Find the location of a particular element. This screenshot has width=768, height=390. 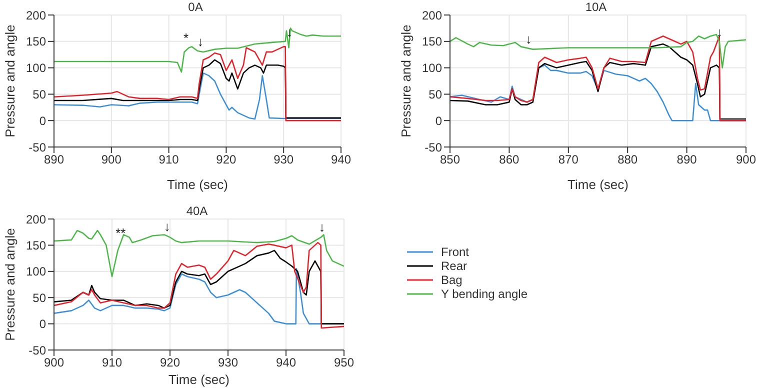

annotation: * is located at coordinates (186, 38).